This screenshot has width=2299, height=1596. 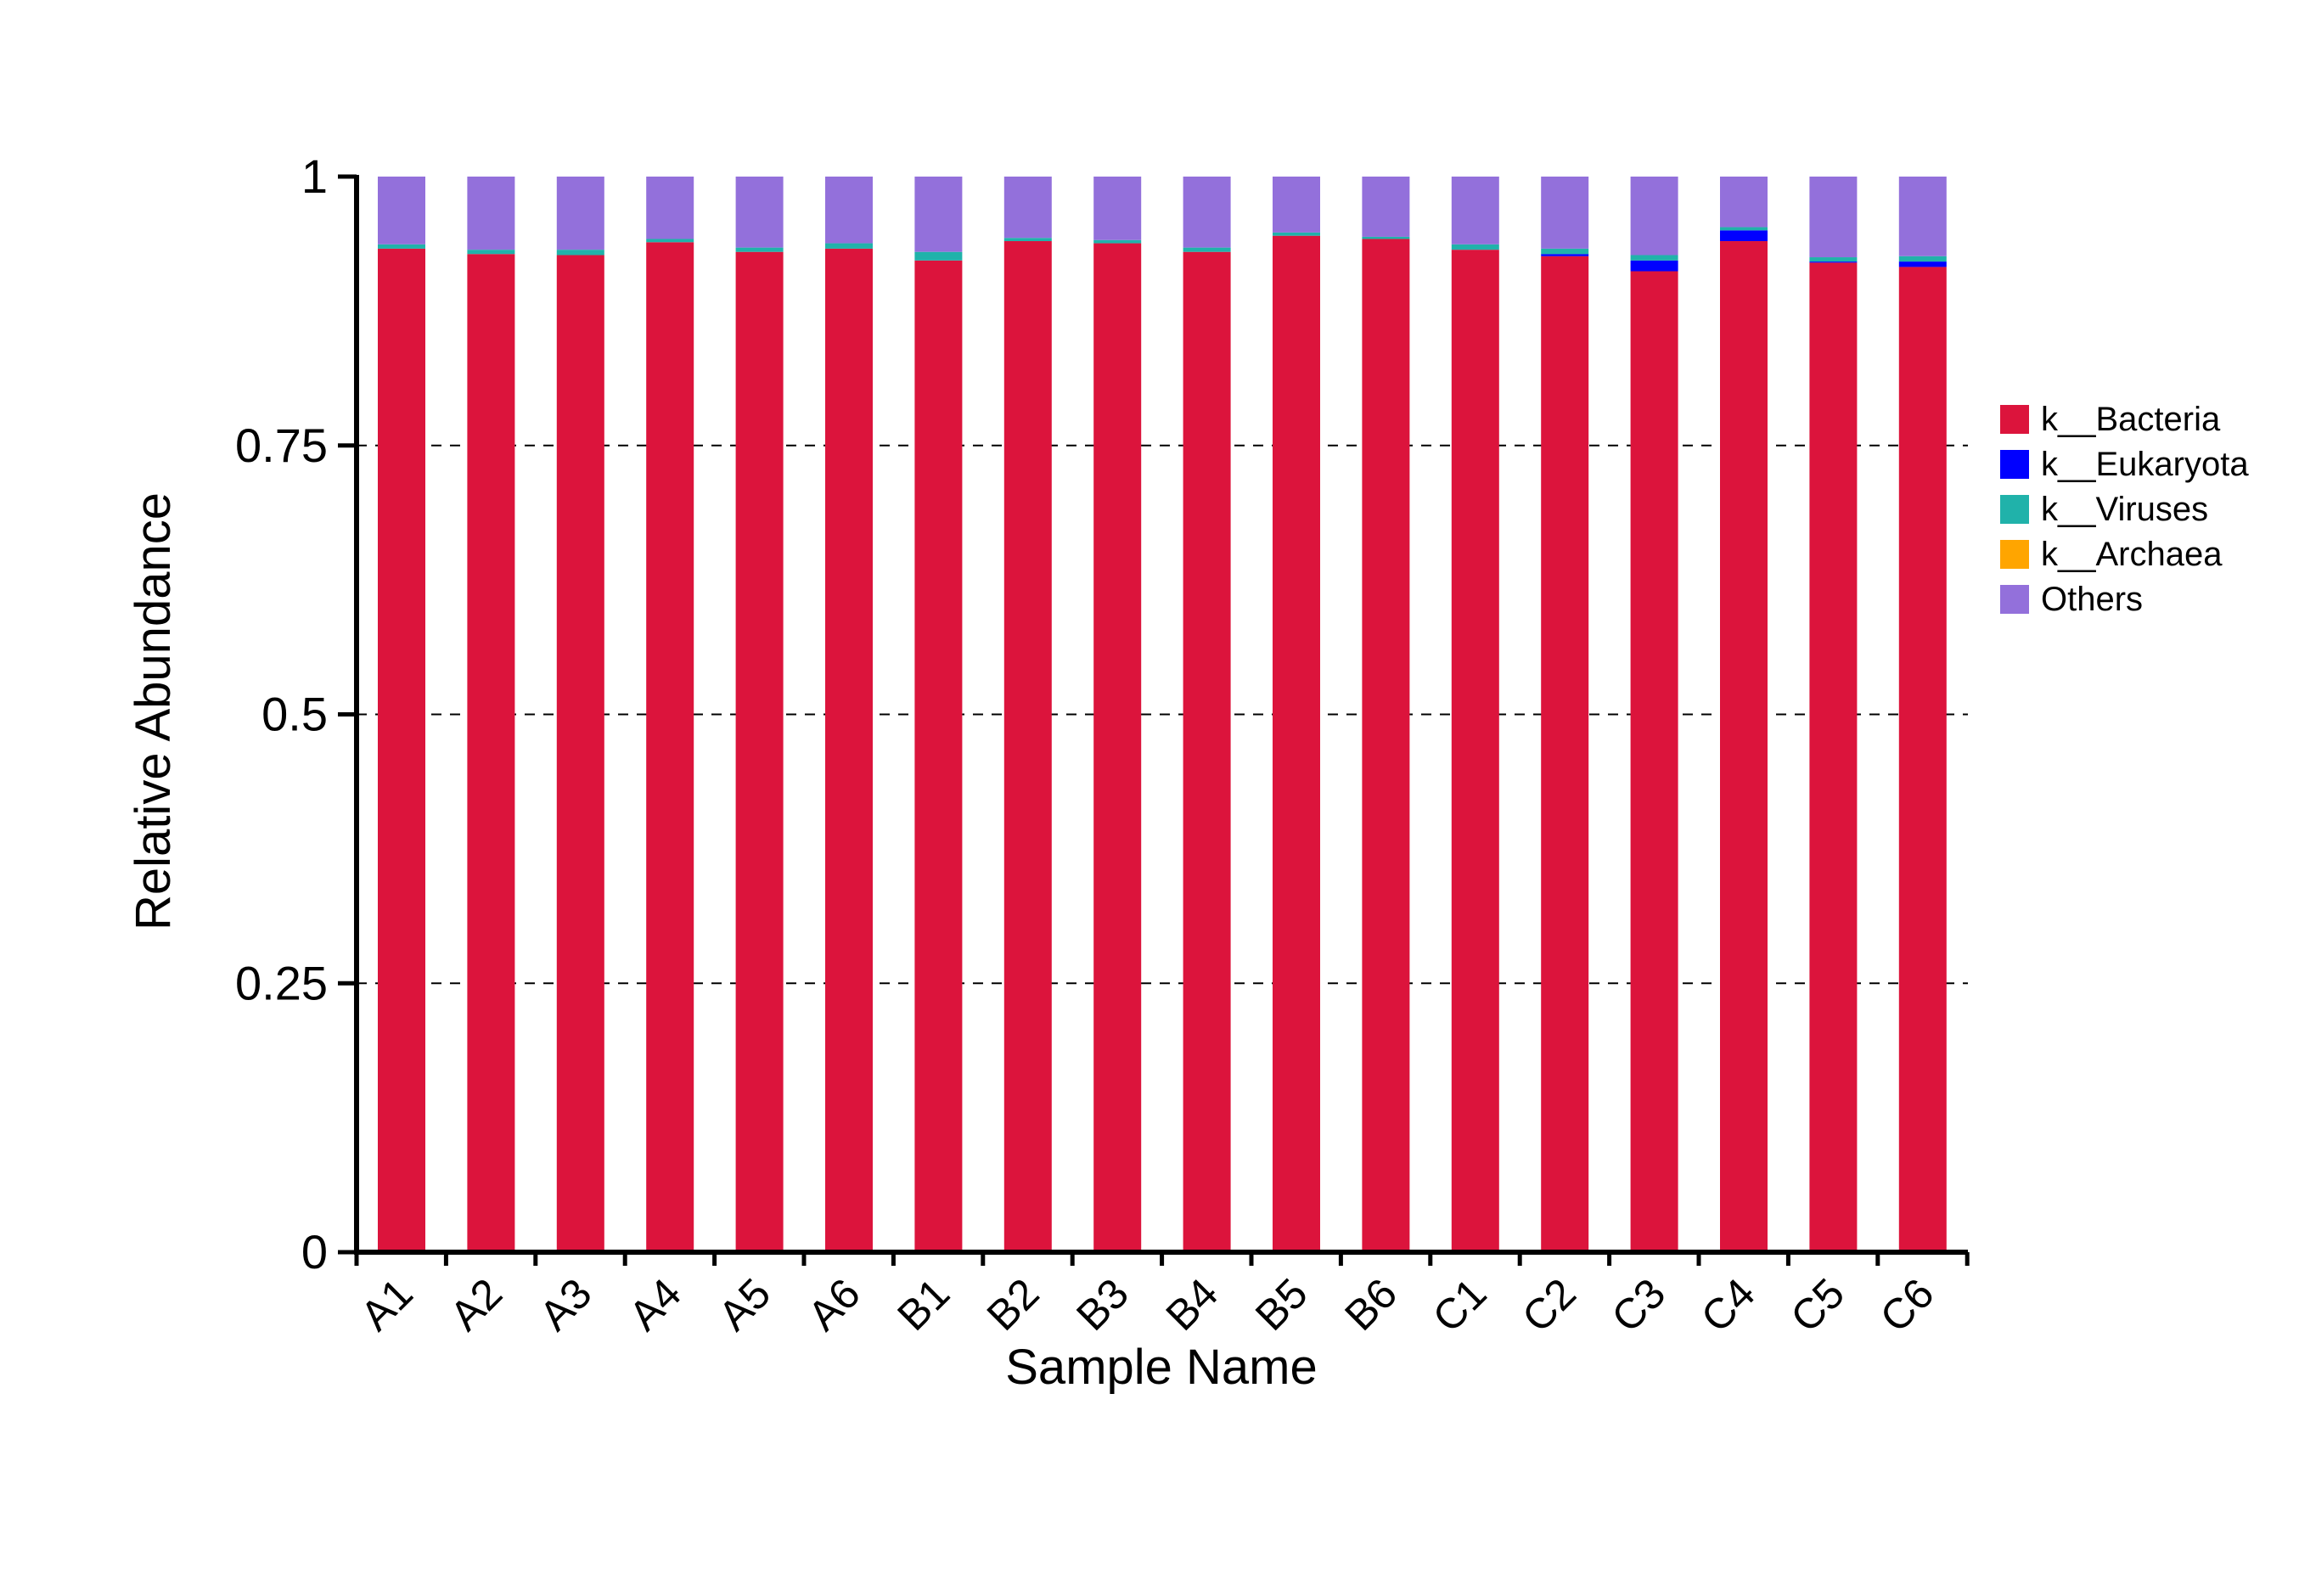 What do you see at coordinates (314, 176) in the screenshot?
I see `y-tick-label: 1` at bounding box center [314, 176].